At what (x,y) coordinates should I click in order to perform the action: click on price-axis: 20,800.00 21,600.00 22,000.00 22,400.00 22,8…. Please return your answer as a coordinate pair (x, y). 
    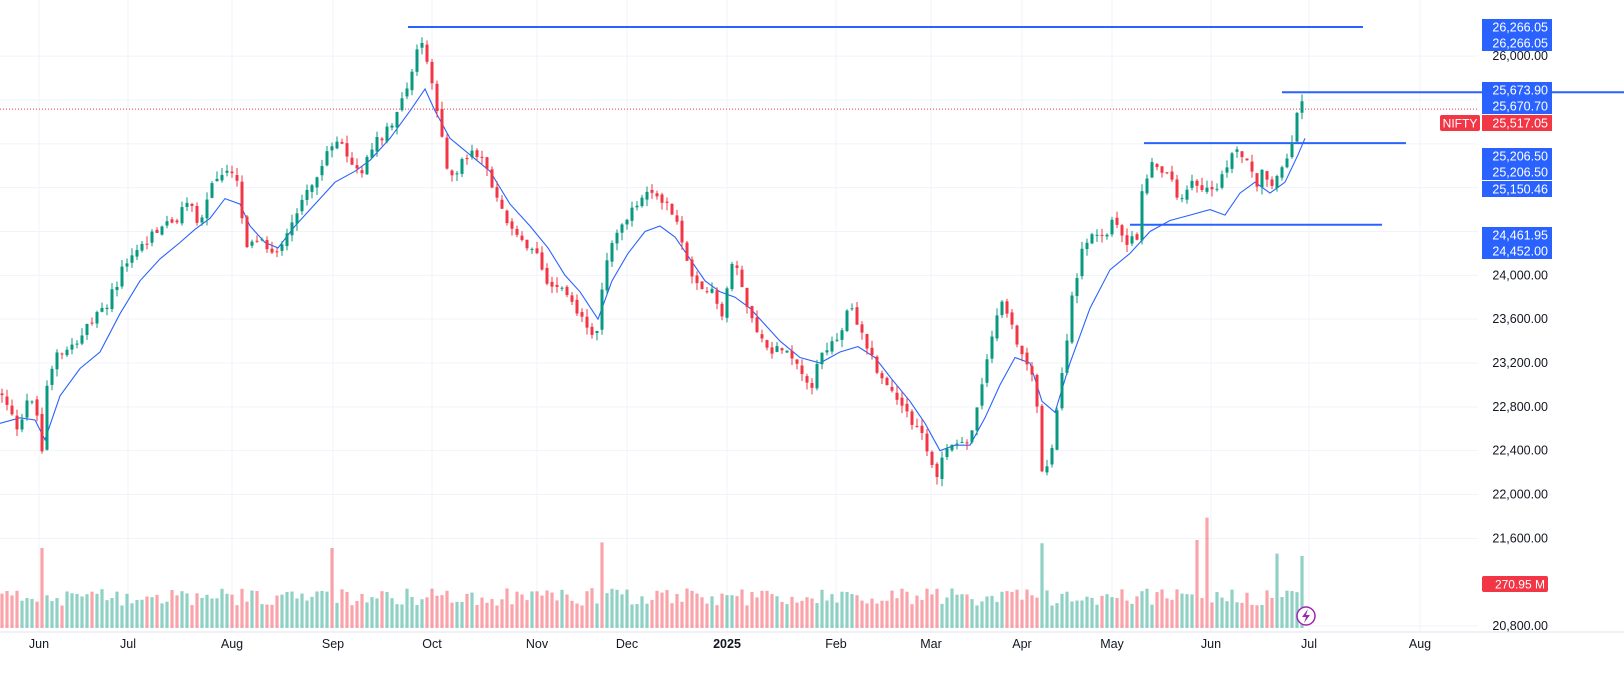
    Looking at the image, I should click on (1520, 341).